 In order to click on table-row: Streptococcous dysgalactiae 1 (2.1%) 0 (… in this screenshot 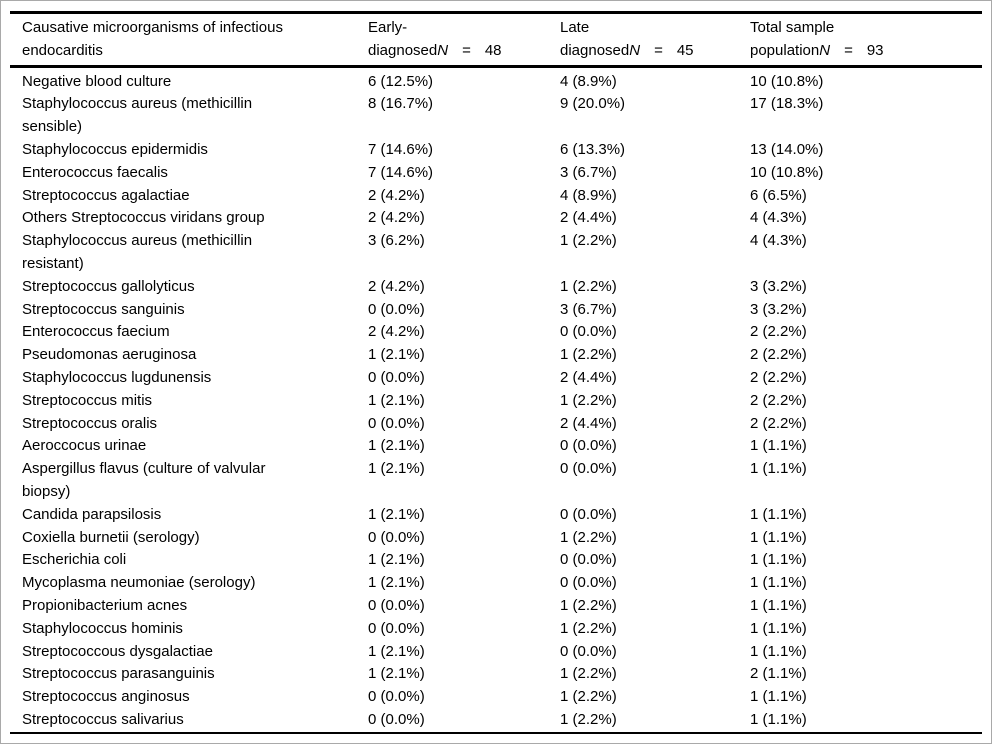, I will do `click(496, 652)`.